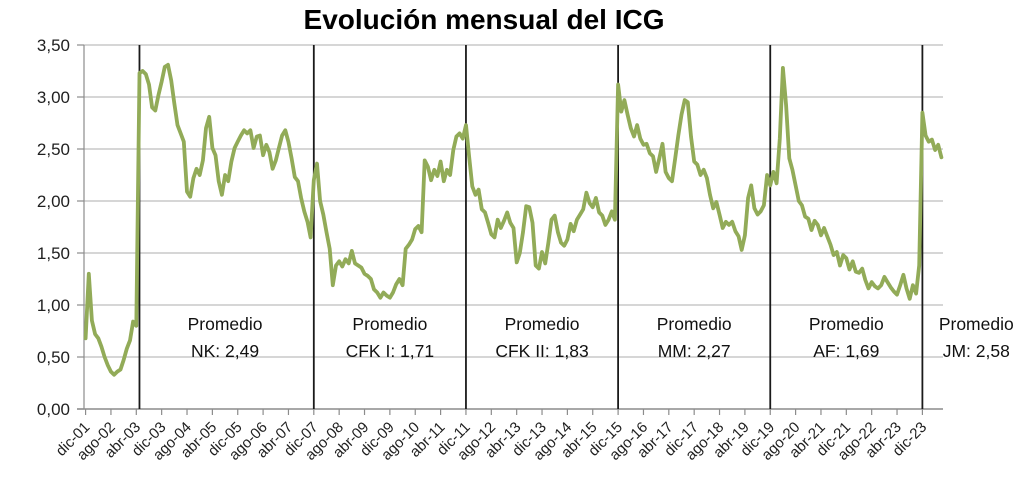 The image size is (1024, 491). I want to click on y-axis-label: 3,00, so click(53, 97).